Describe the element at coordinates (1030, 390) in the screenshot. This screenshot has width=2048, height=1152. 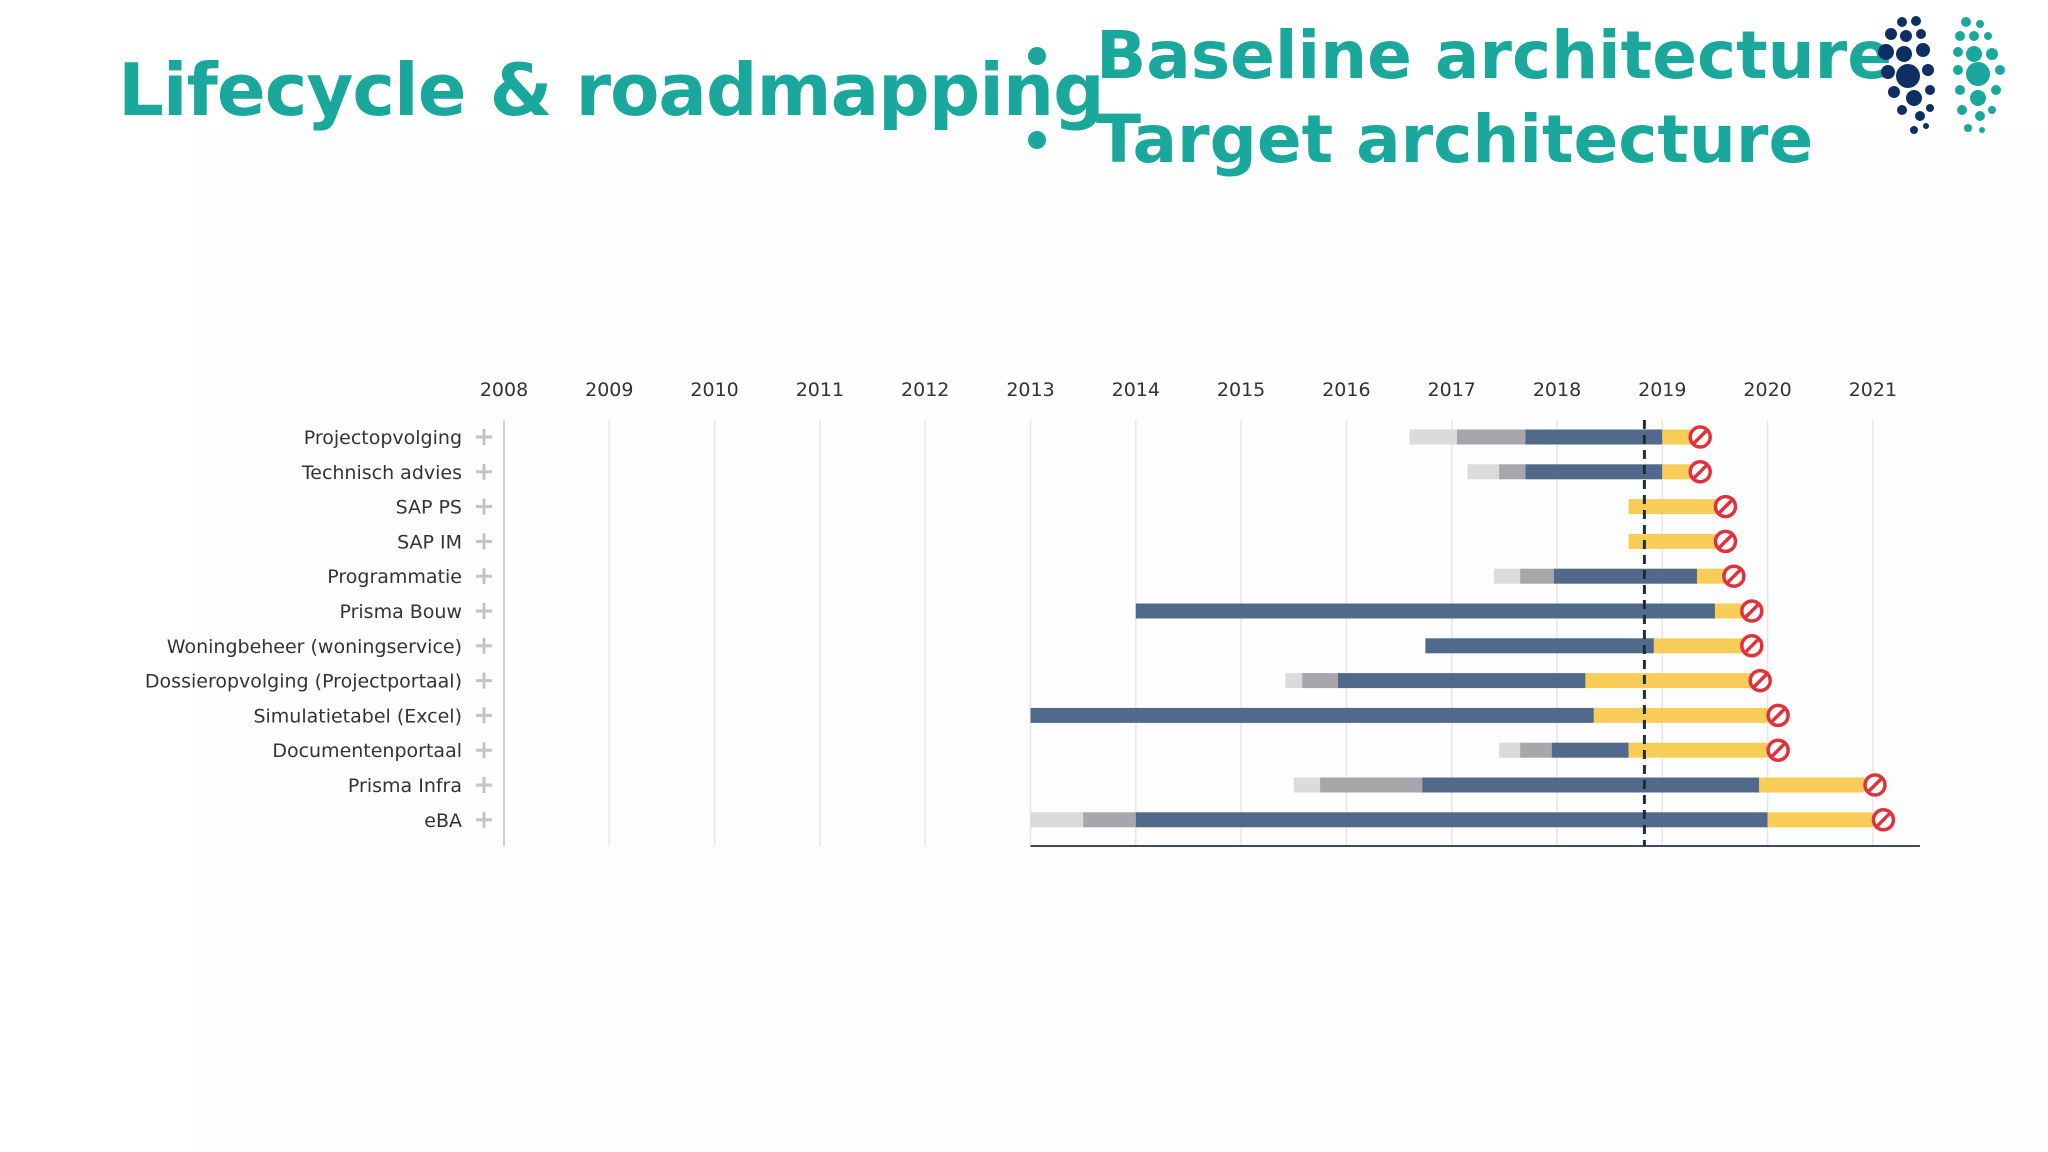
I see `year-tick-label: 2013` at that location.